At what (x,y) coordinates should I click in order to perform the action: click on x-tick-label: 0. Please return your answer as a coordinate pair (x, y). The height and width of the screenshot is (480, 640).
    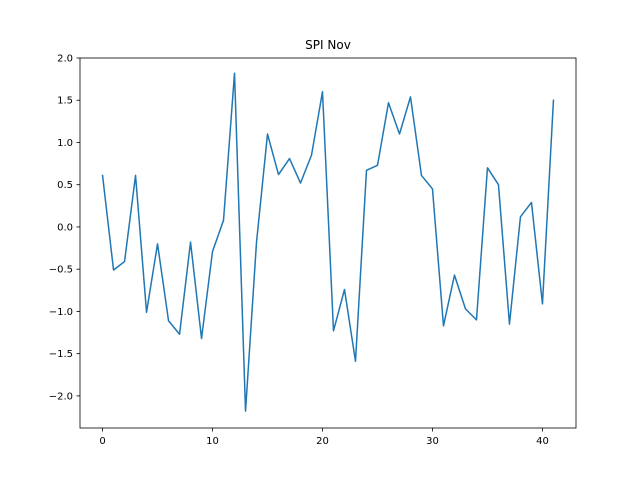
    Looking at the image, I should click on (102, 441).